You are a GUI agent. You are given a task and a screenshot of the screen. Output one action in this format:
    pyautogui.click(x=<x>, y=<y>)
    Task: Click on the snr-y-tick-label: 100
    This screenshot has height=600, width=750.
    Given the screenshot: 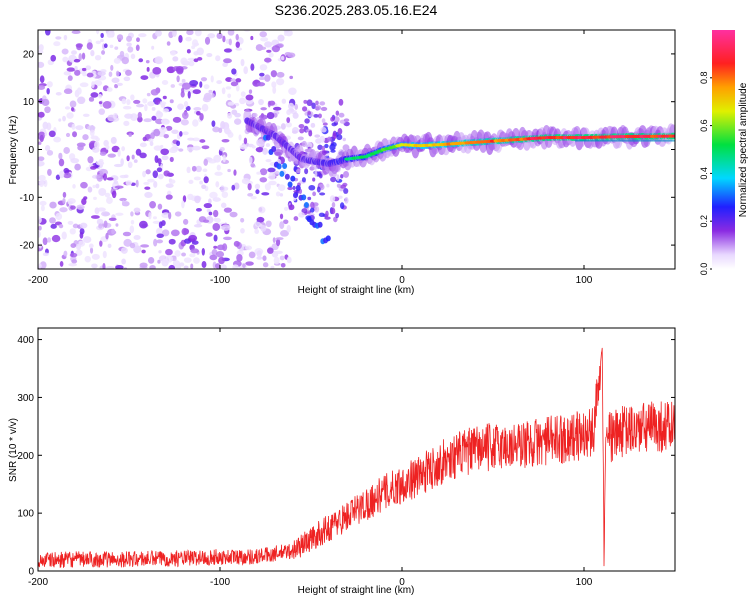 What is the action you would take?
    pyautogui.click(x=25, y=514)
    